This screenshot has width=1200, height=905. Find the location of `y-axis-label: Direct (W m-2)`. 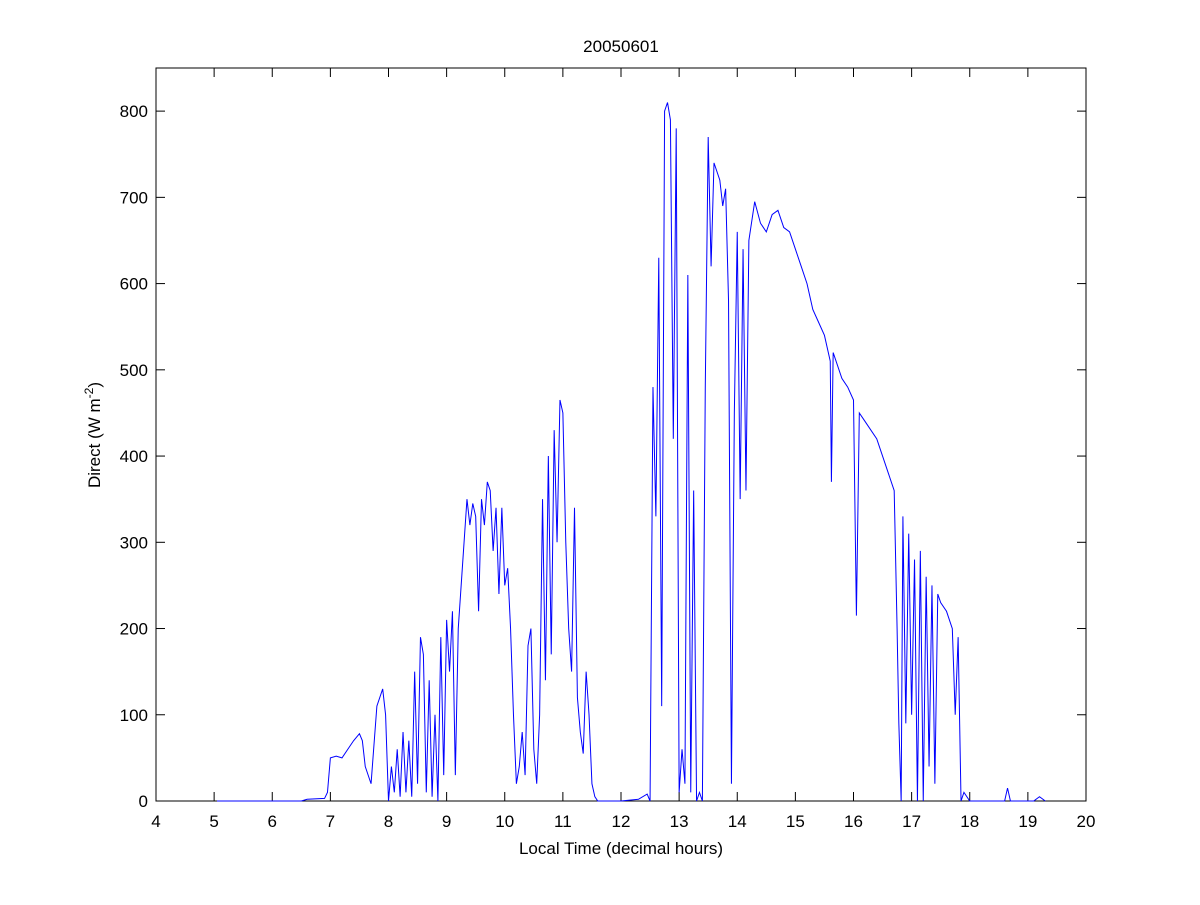

y-axis-label: Direct (W m-2) is located at coordinates (93, 435).